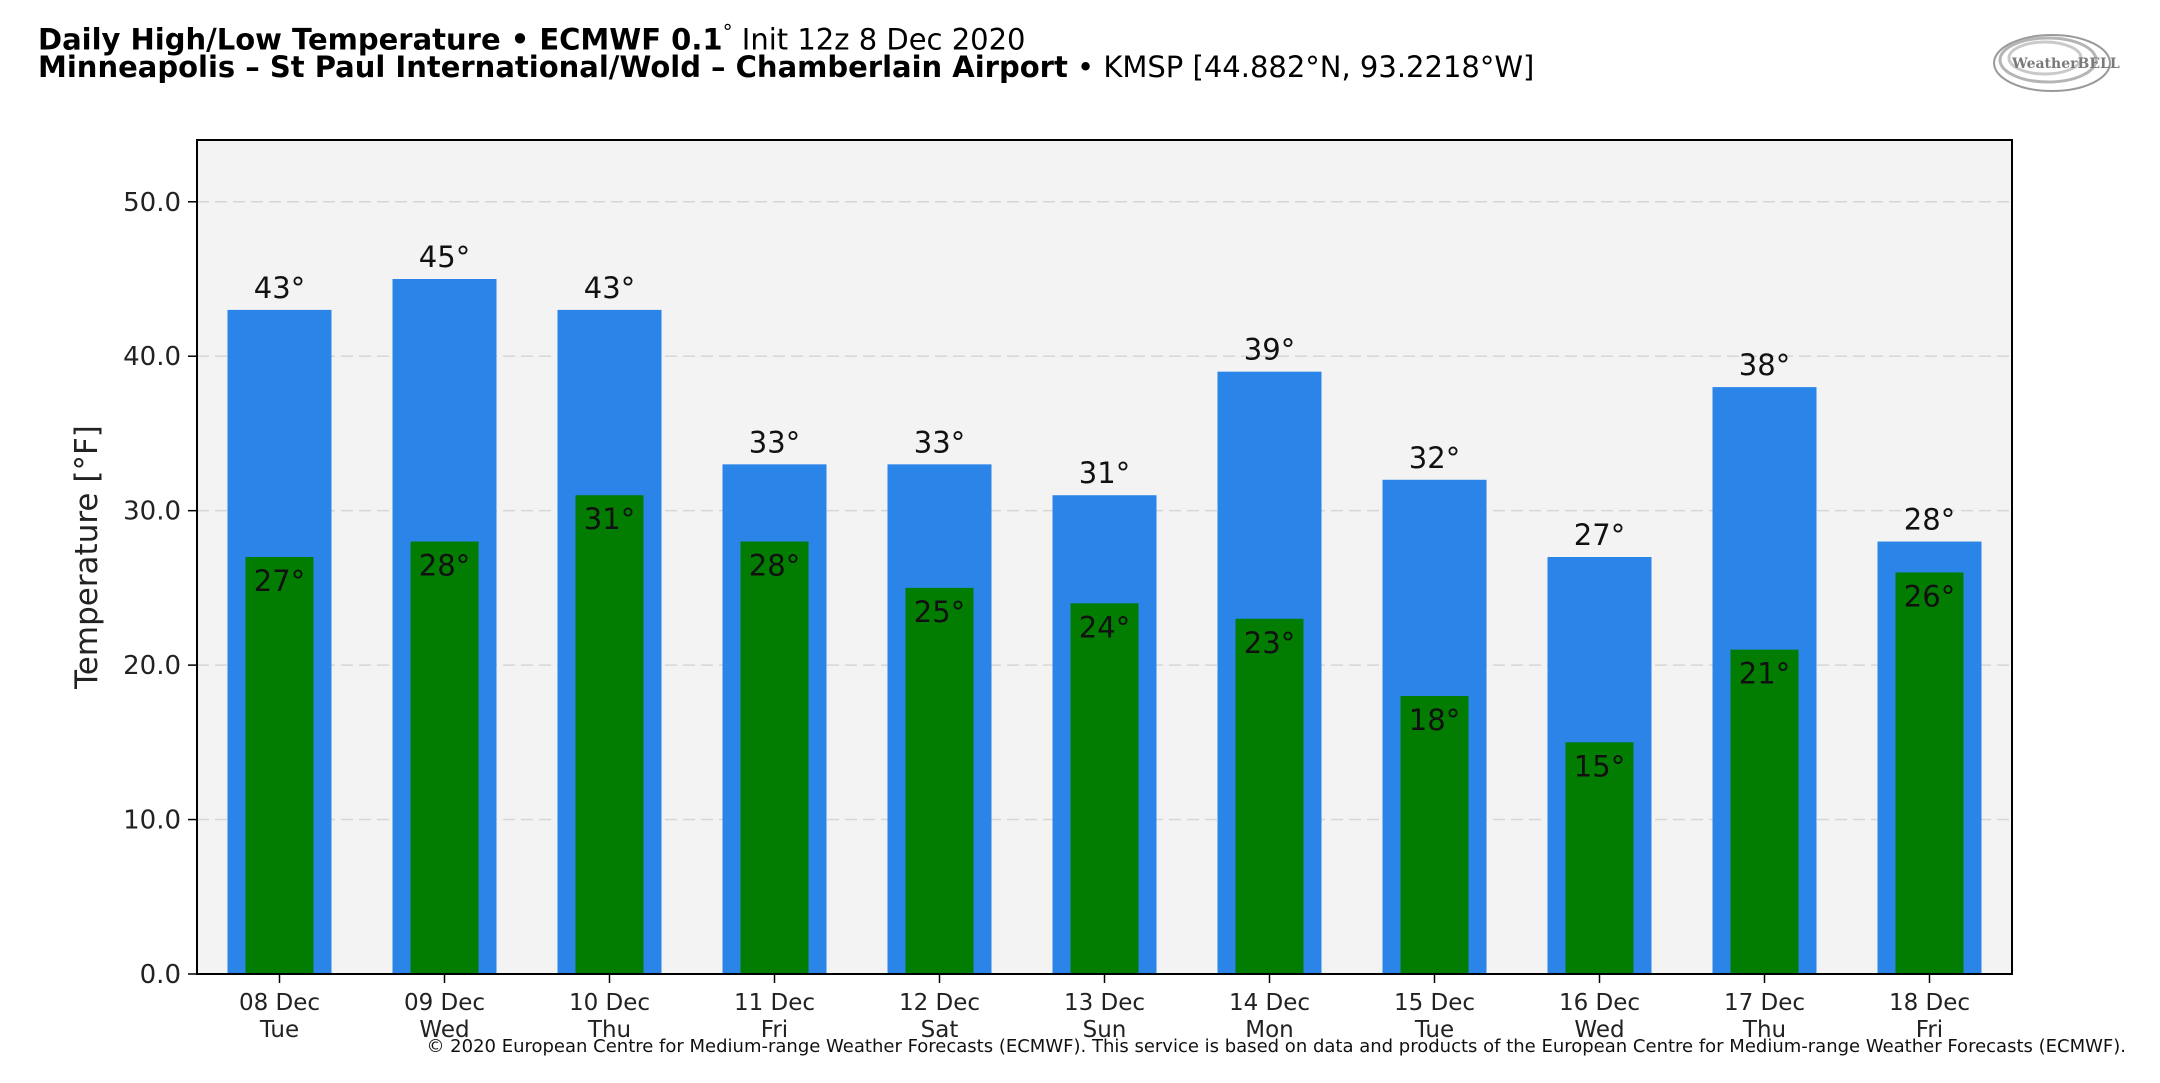  Describe the element at coordinates (279, 1003) in the screenshot. I see `x-tick-date: 08 Dec` at that location.